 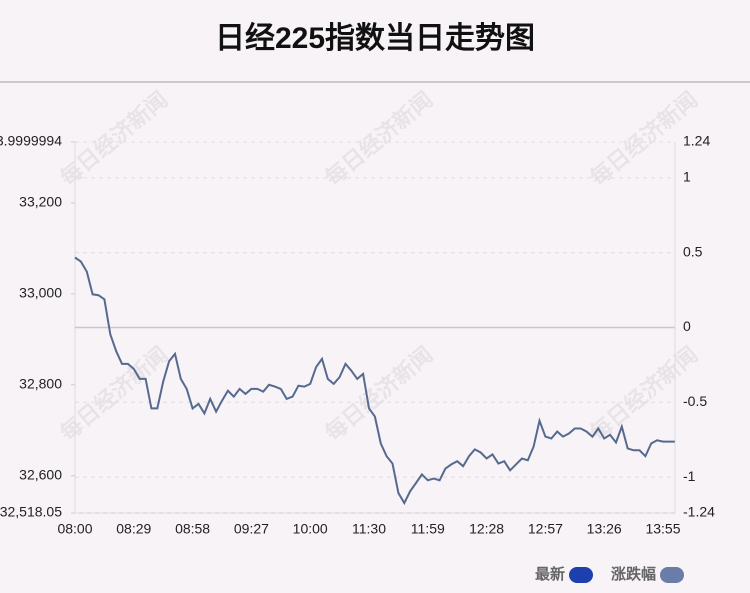 What do you see at coordinates (369, 529) in the screenshot?
I see `x-tick-label: 11:30` at bounding box center [369, 529].